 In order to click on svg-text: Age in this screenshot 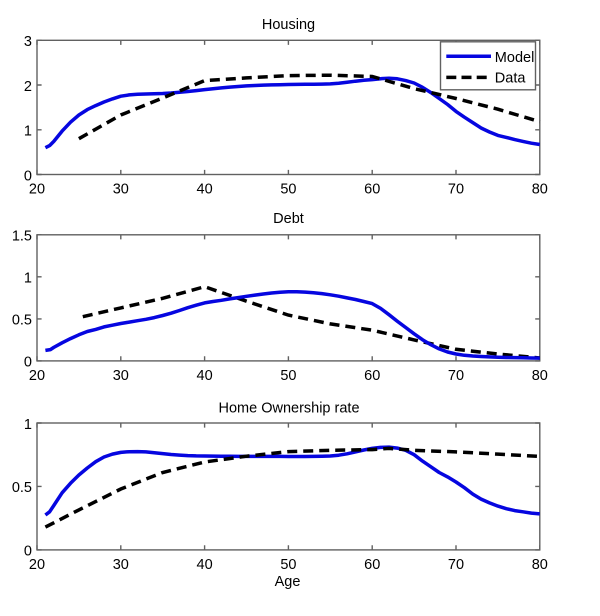, I will do `click(288, 582)`.